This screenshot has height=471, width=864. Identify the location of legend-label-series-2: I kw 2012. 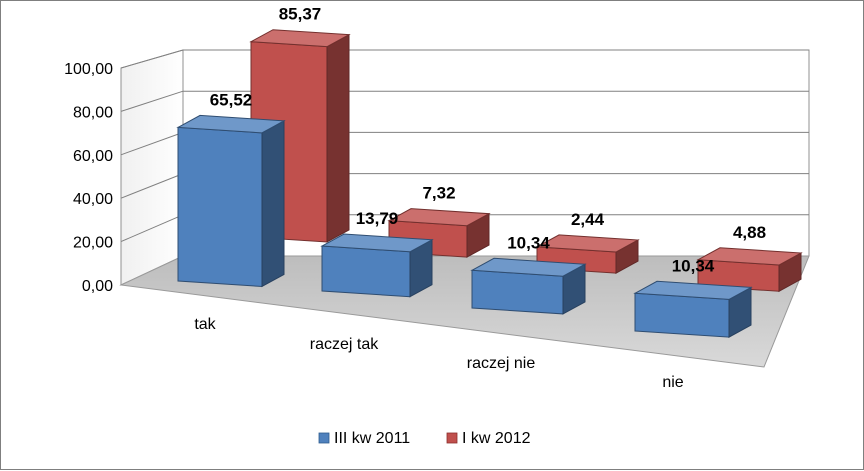
(496, 438).